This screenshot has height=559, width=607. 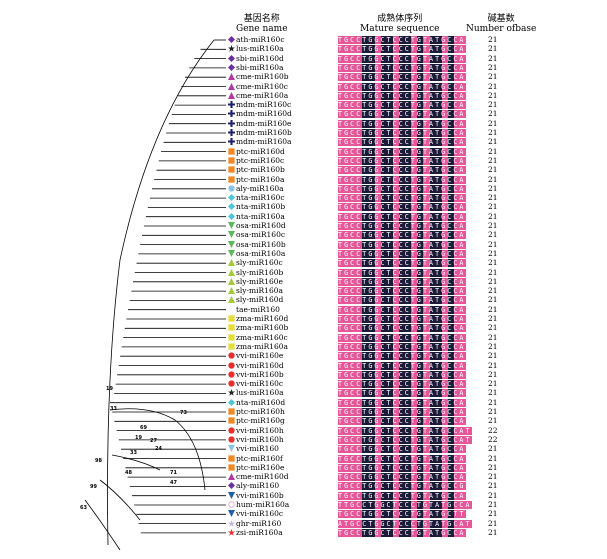 What do you see at coordinates (258, 486) in the screenshot?
I see `gene-name: aly-miR160` at bounding box center [258, 486].